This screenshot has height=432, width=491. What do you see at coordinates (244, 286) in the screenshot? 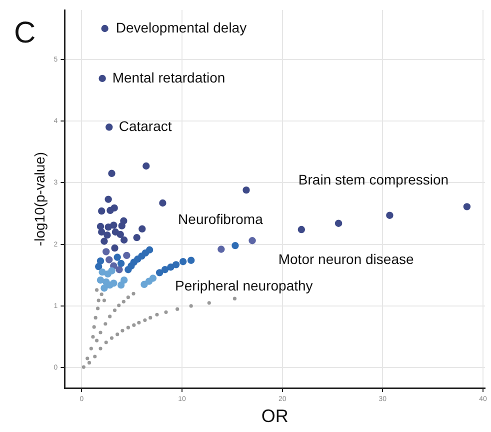
I see `annotation: Peripheral neuropathy` at bounding box center [244, 286].